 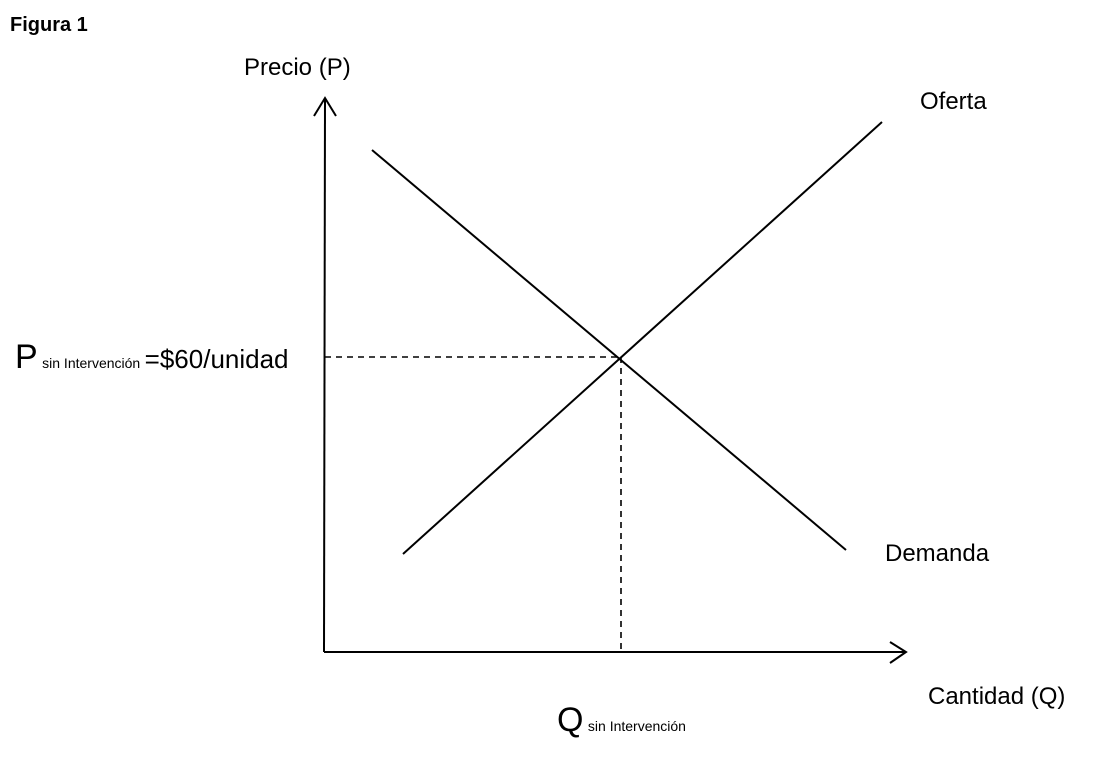 What do you see at coordinates (217, 359) in the screenshot?
I see `price-value: =$60/unidad` at bounding box center [217, 359].